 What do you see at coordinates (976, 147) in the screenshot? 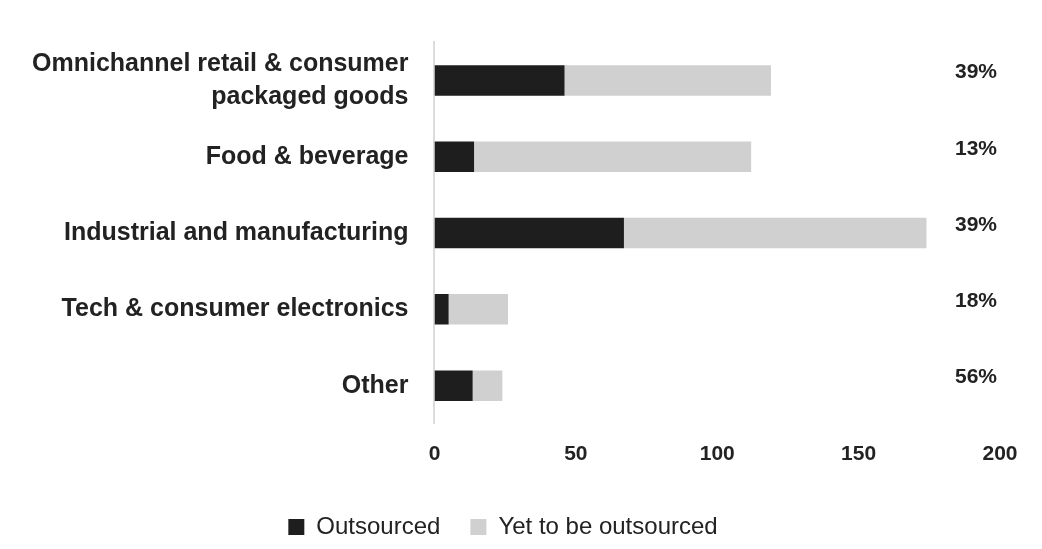
I see `annotation: 13%` at bounding box center [976, 147].